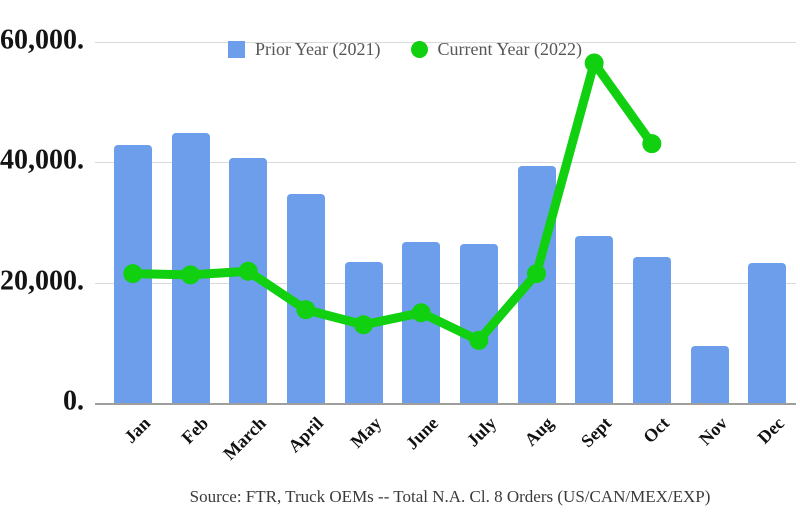 This screenshot has width=800, height=532. What do you see at coordinates (421, 322) in the screenshot?
I see `bar-june` at bounding box center [421, 322].